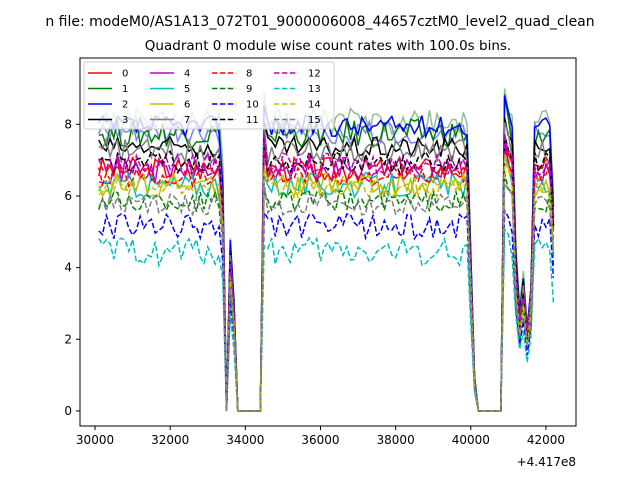 This screenshot has width=640, height=480. What do you see at coordinates (252, 120) in the screenshot?
I see `legend-label-11: 11` at bounding box center [252, 120].